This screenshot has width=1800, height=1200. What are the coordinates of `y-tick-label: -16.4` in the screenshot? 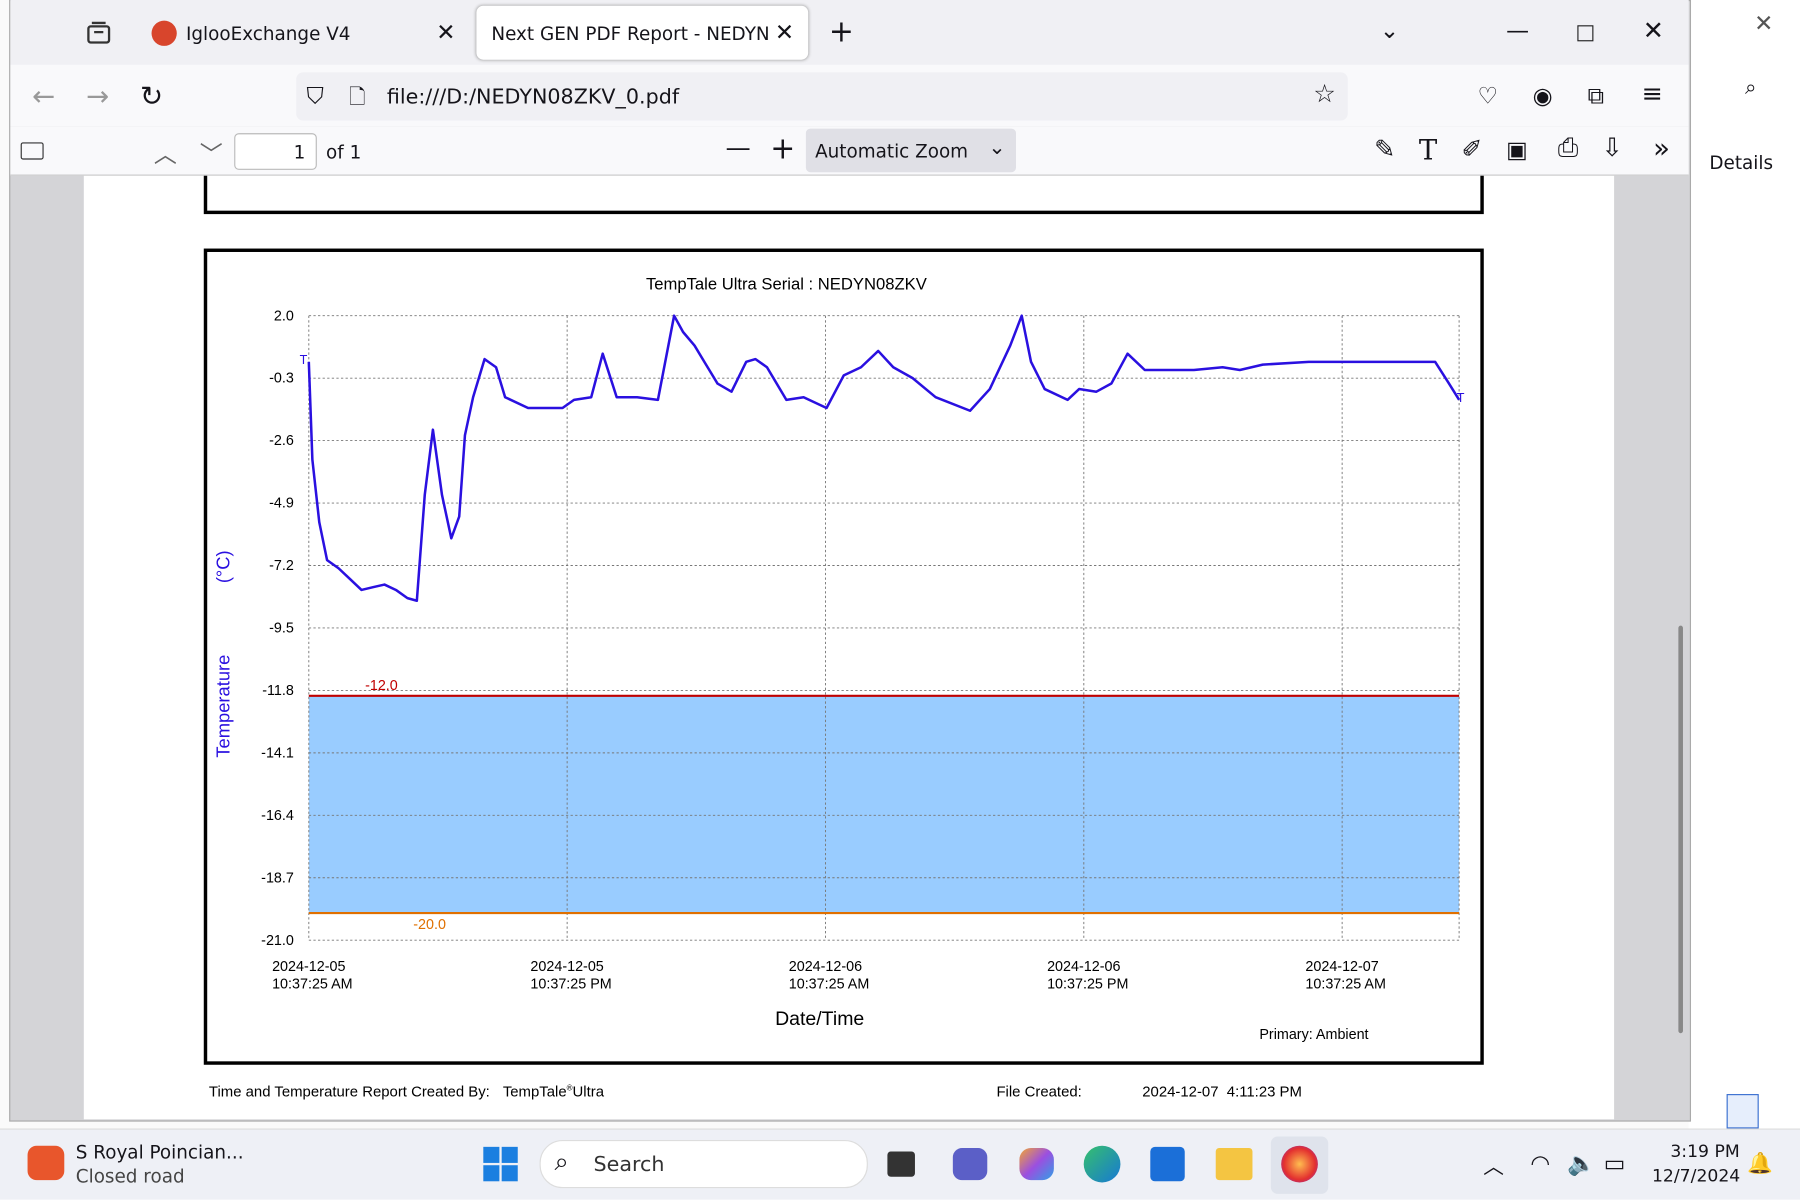 It's located at (277, 816).